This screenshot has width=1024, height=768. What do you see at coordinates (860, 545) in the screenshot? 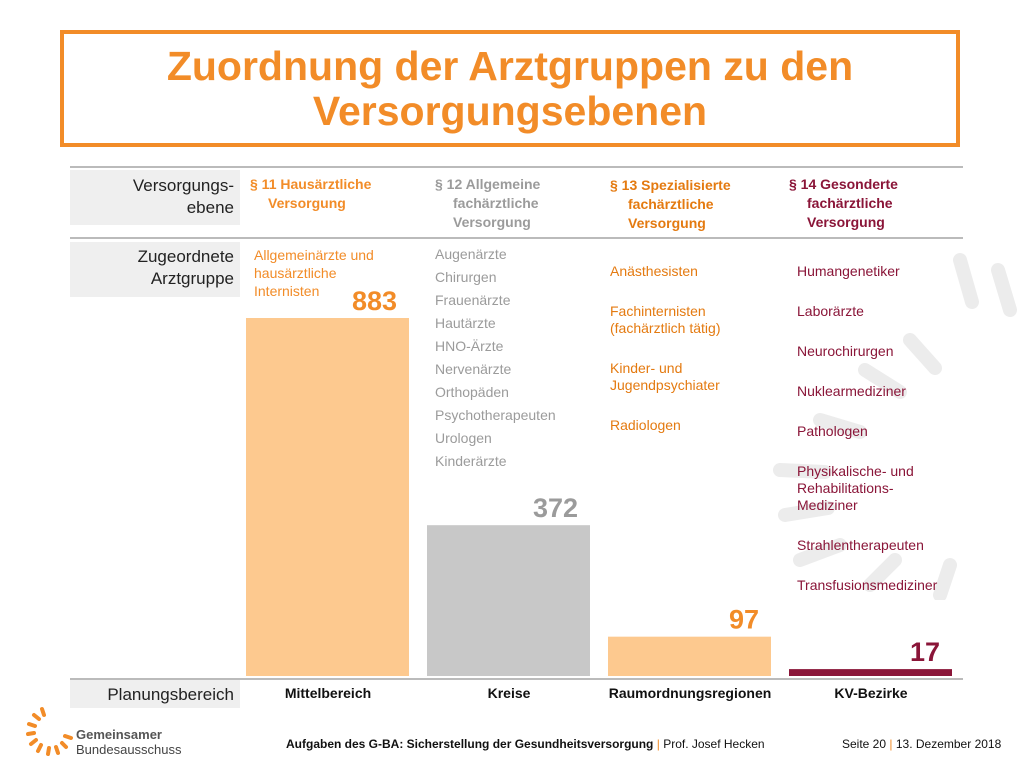
I see `list-item: Strahlentherapeuten` at bounding box center [860, 545].